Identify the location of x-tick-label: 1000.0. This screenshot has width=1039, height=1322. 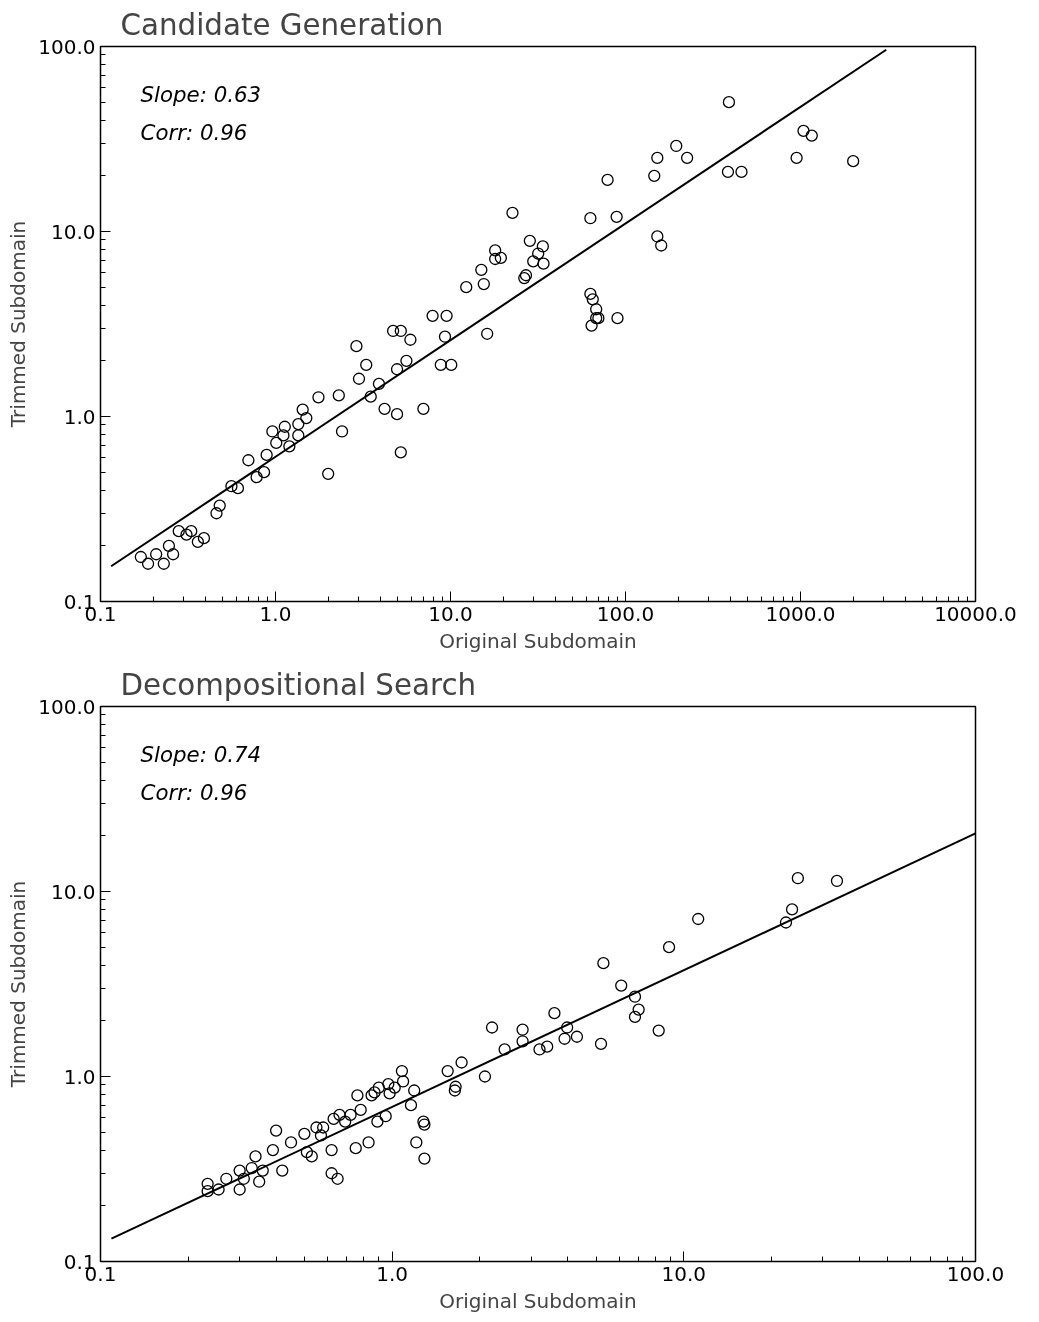
(800, 613).